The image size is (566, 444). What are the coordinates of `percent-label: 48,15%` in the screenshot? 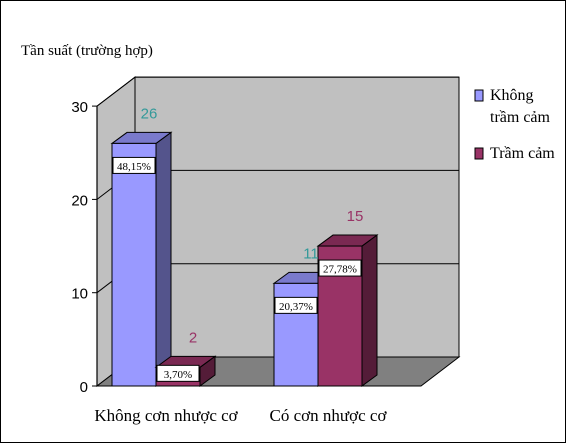 It's located at (134, 167).